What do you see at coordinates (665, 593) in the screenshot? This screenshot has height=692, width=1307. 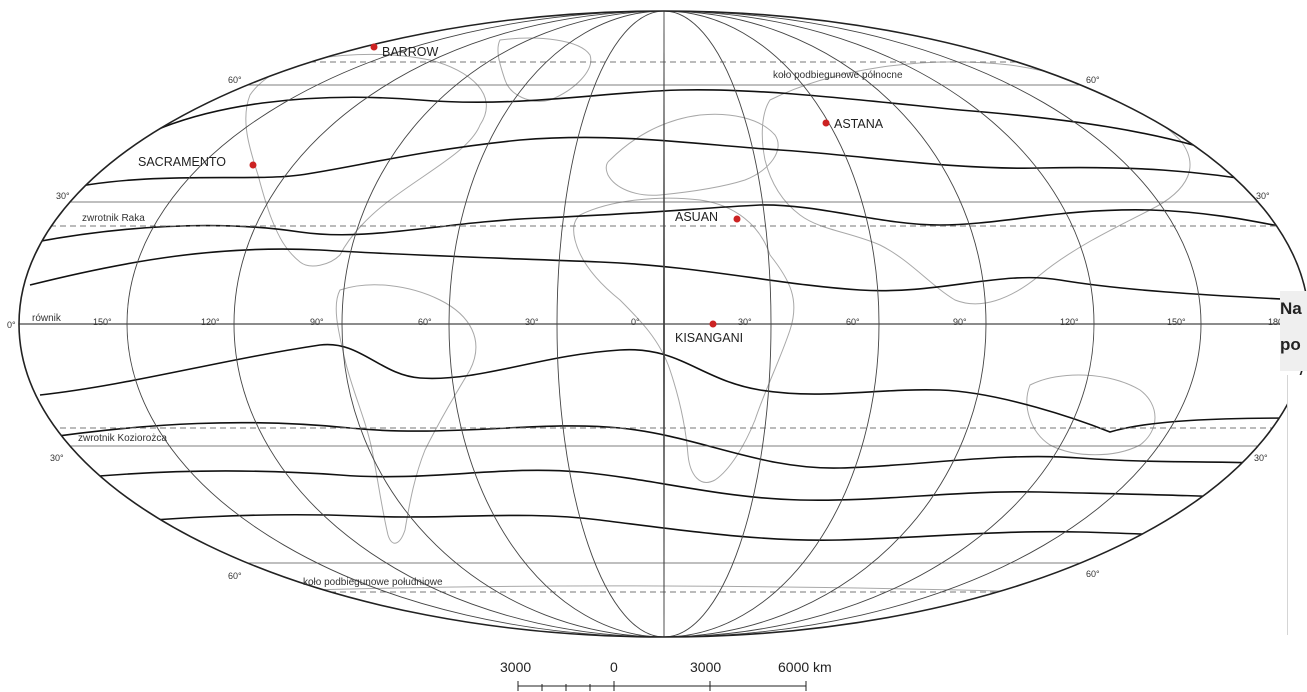 I see `antarctica-coast` at bounding box center [665, 593].